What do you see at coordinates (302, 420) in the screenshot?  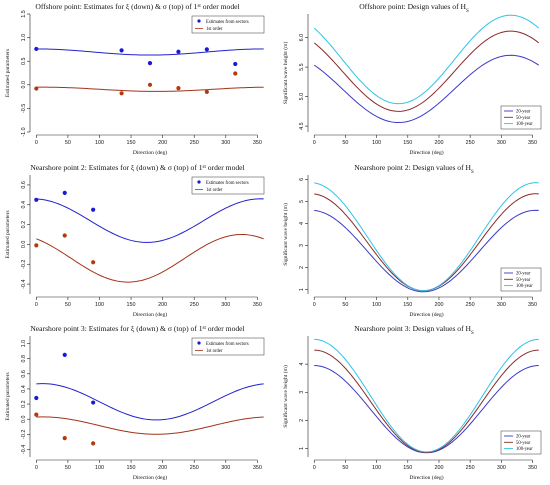 I see `y-tick-label: 2` at bounding box center [302, 420].